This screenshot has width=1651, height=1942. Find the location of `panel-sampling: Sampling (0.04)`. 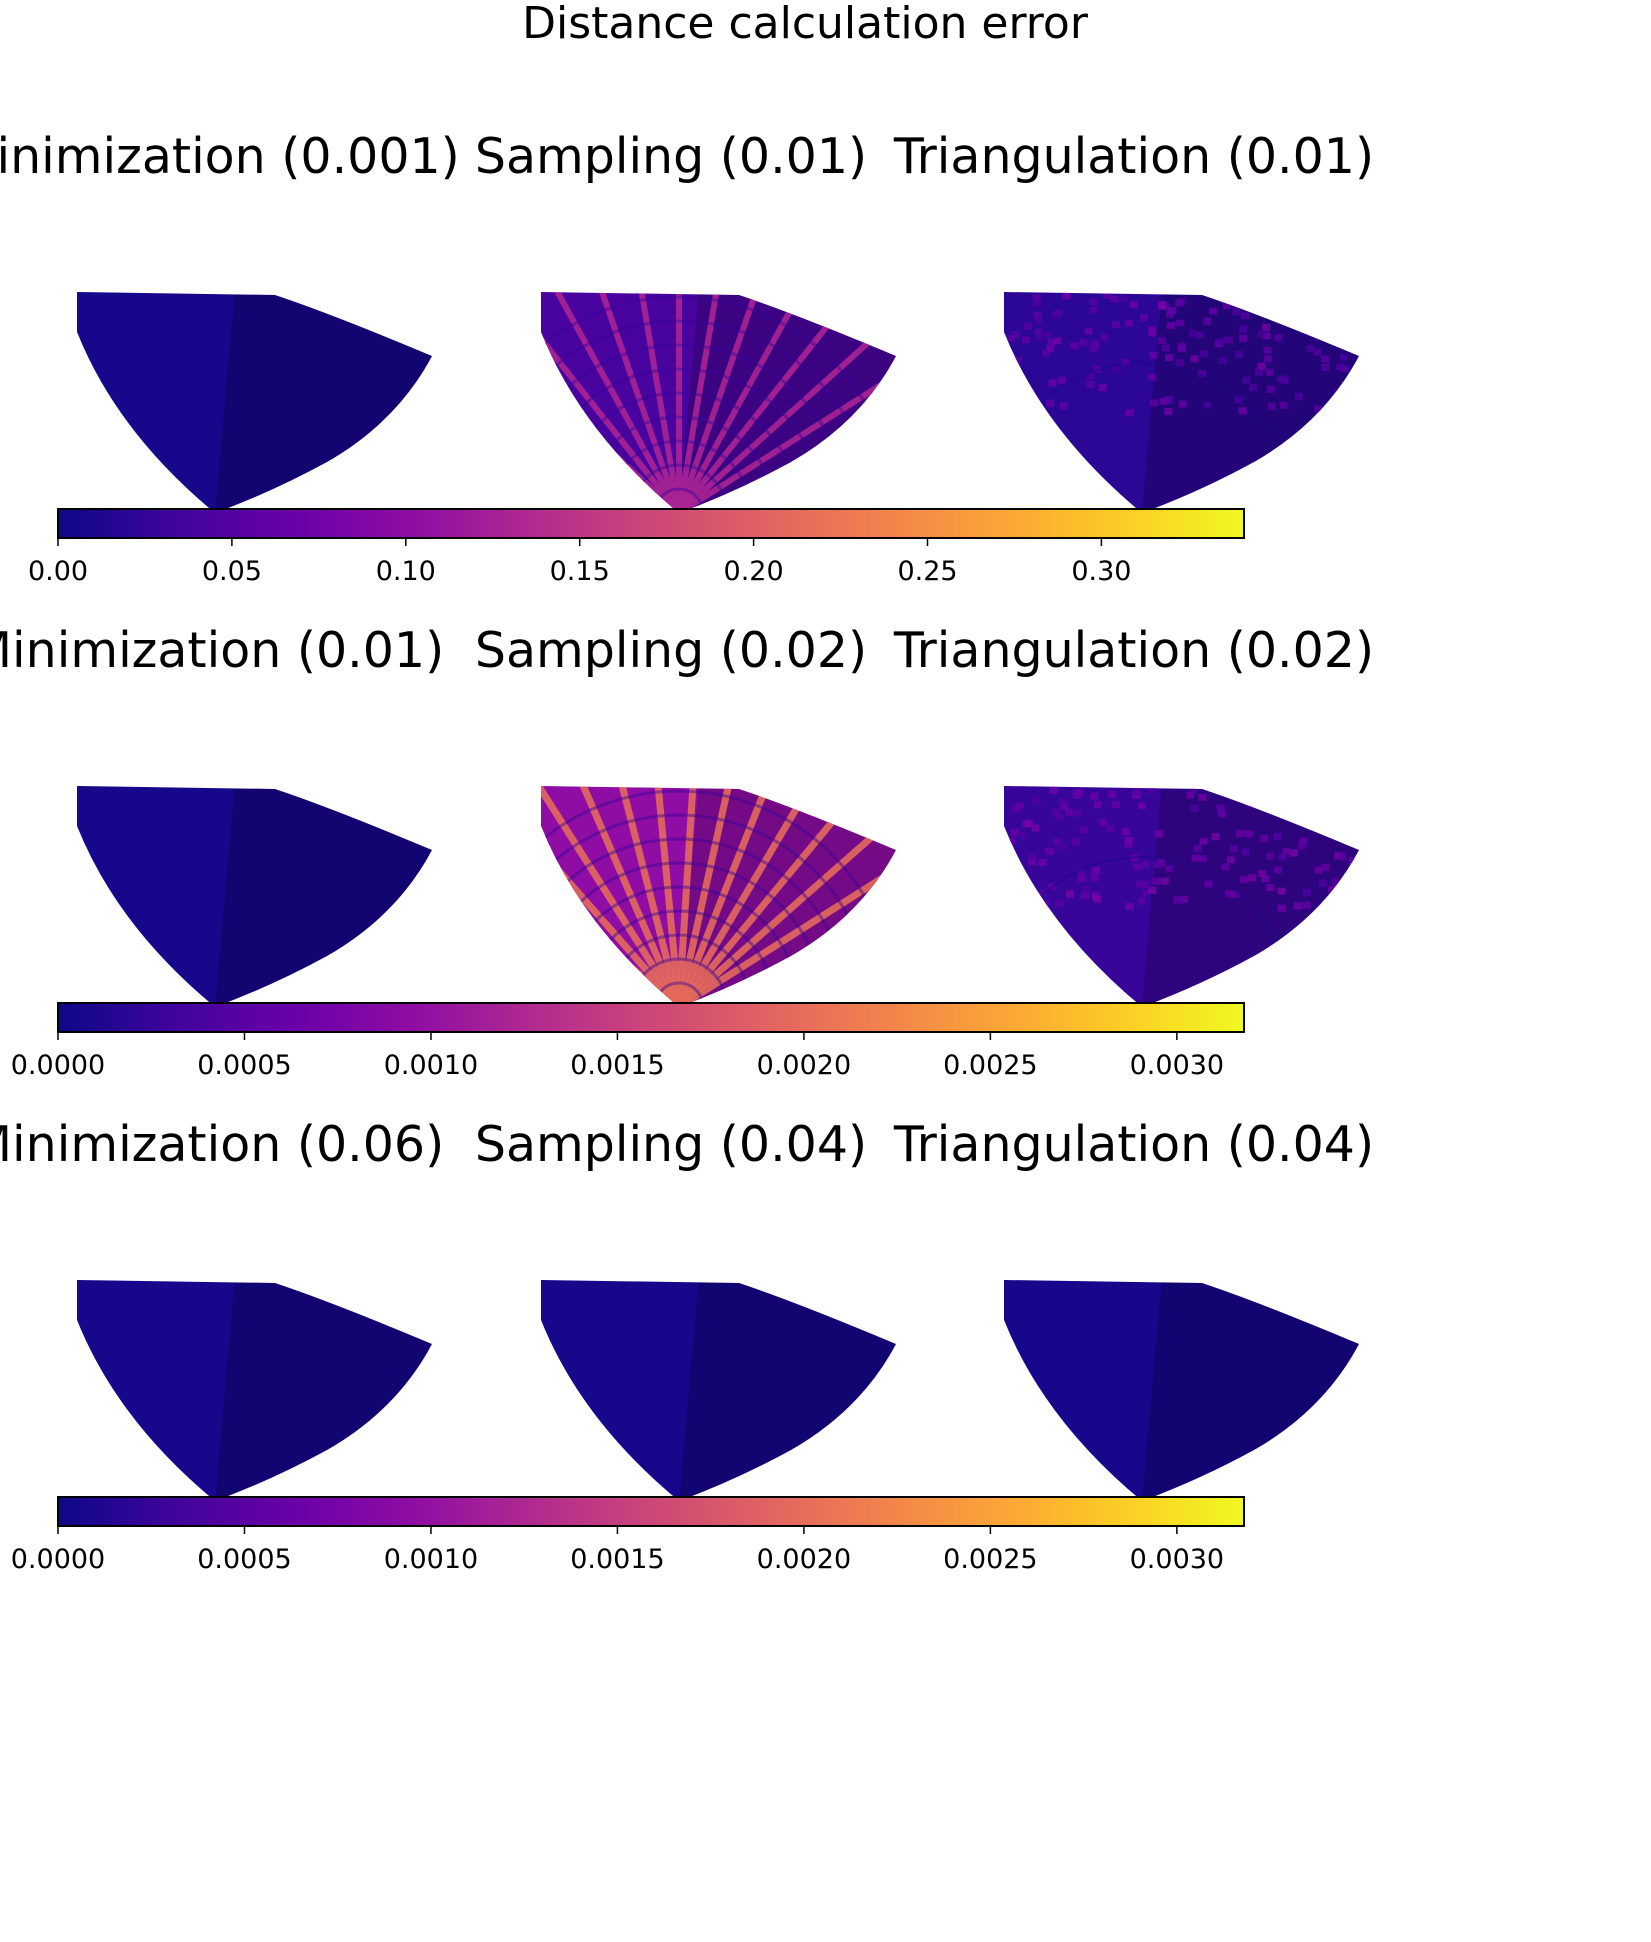

panel-sampling: Sampling (0.04) is located at coordinates (685, 1308).